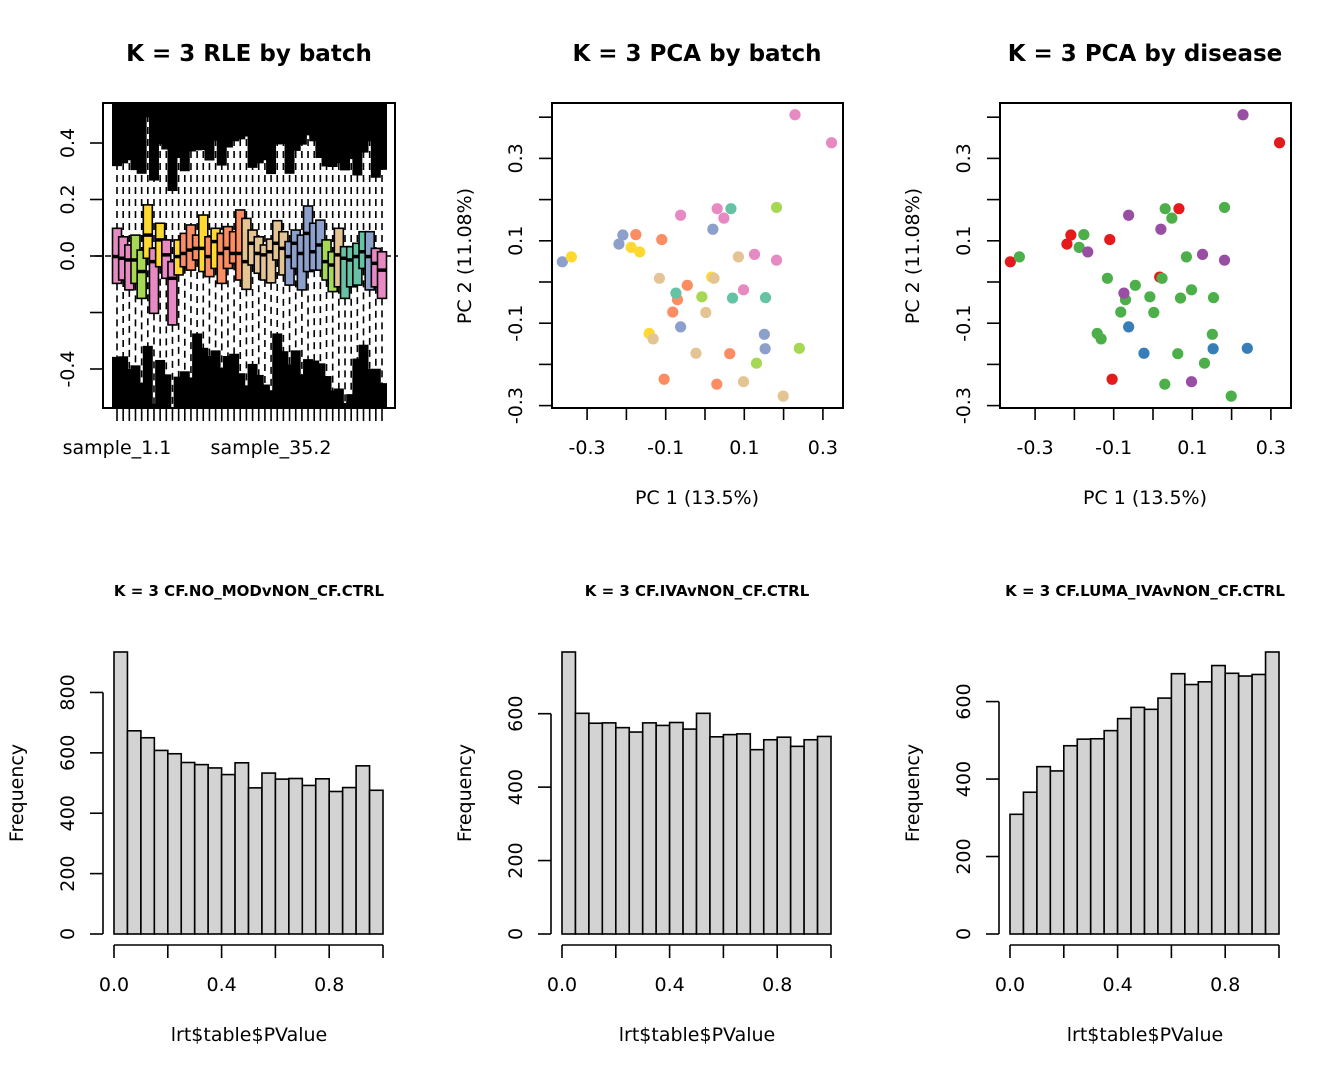  Describe the element at coordinates (221, 985) in the screenshot. I see `hist-xtick-label: 0.4` at that location.